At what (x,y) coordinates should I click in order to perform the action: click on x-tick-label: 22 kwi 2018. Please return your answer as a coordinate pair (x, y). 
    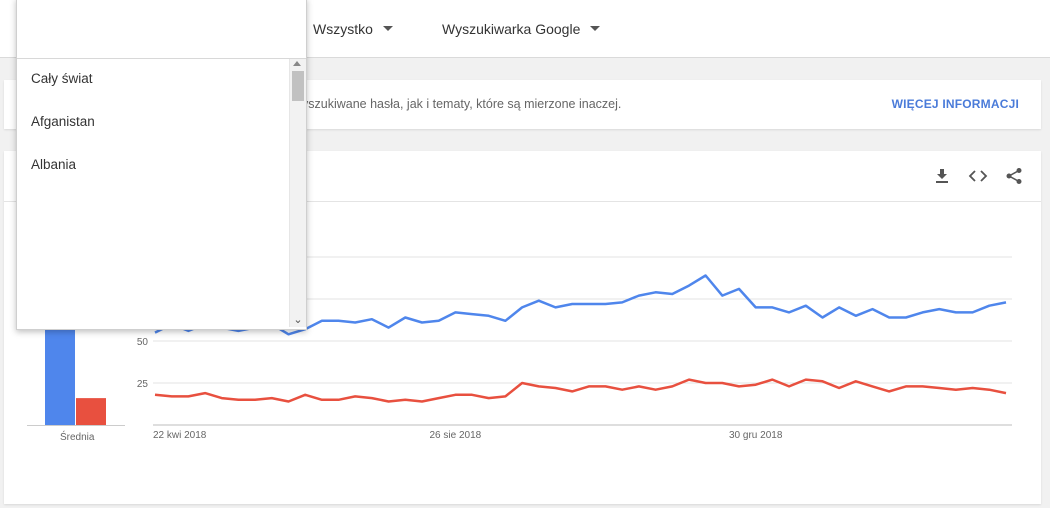
    Looking at the image, I should click on (180, 435).